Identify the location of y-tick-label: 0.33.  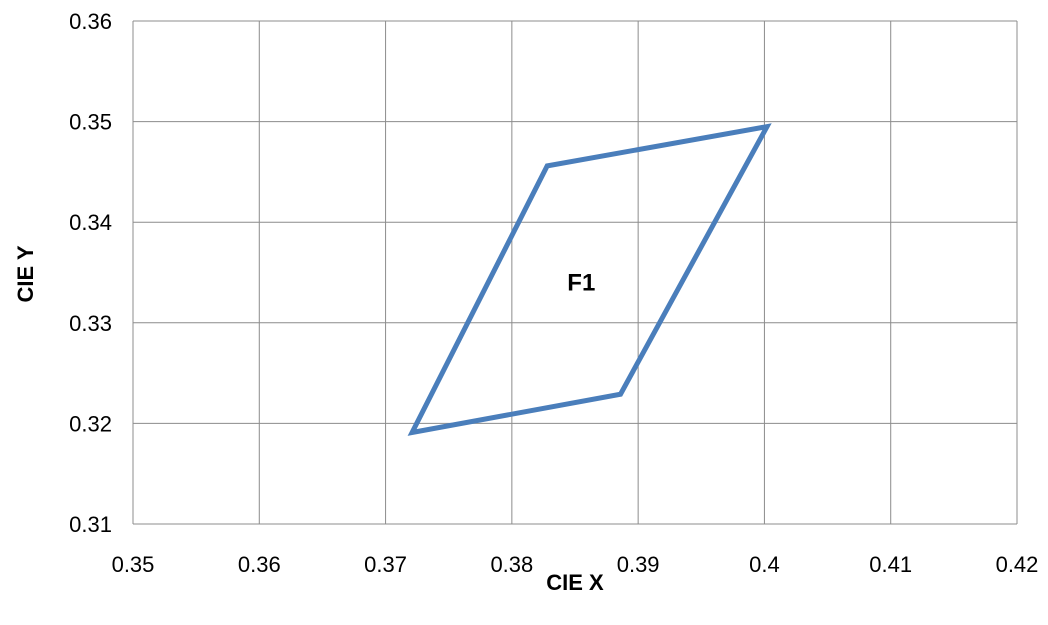
(90, 323).